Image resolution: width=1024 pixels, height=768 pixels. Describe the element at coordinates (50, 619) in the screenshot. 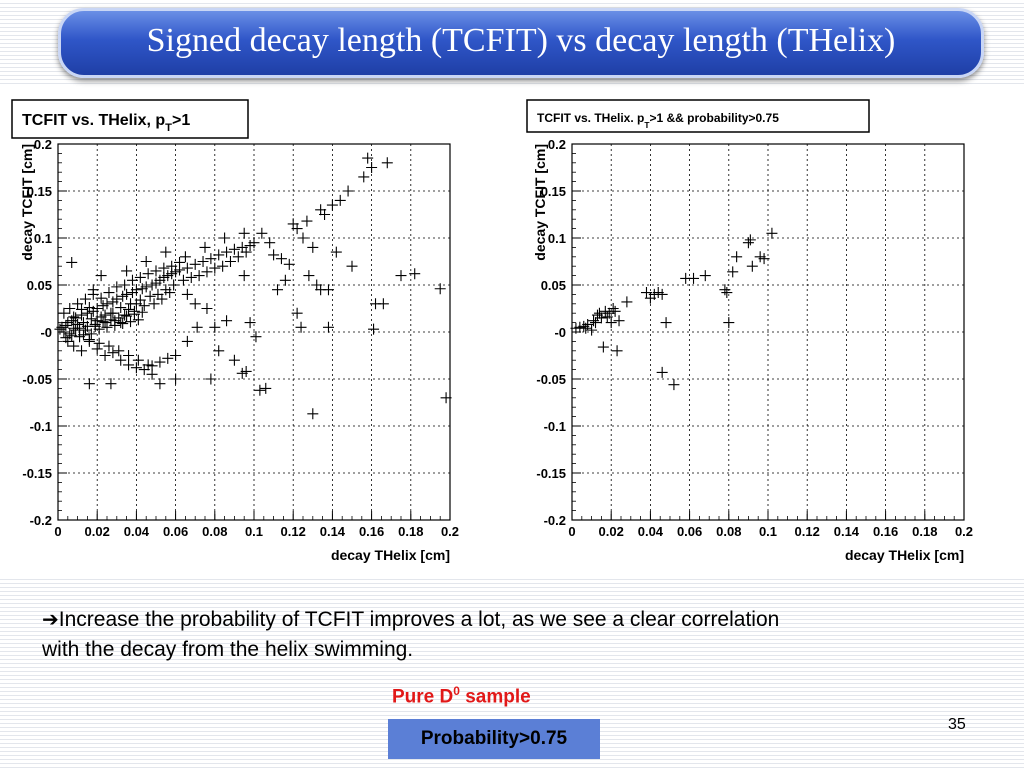

I see `arrow-right-icon: ➔` at that location.